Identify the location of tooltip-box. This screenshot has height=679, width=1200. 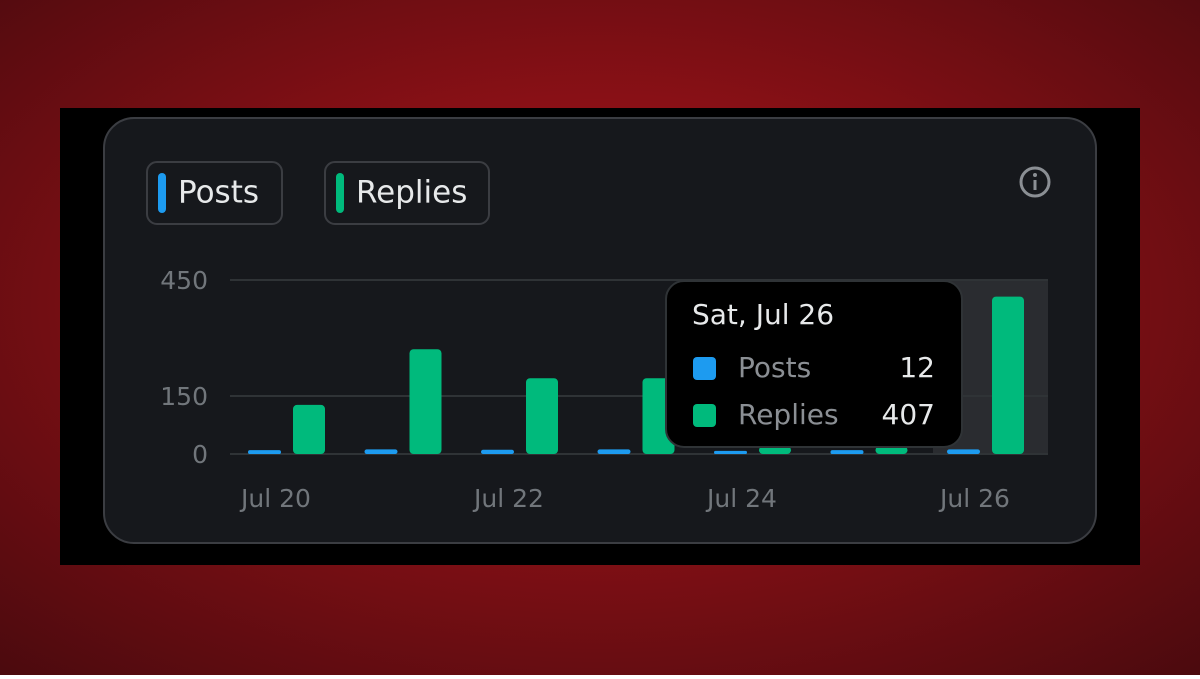
(814, 364).